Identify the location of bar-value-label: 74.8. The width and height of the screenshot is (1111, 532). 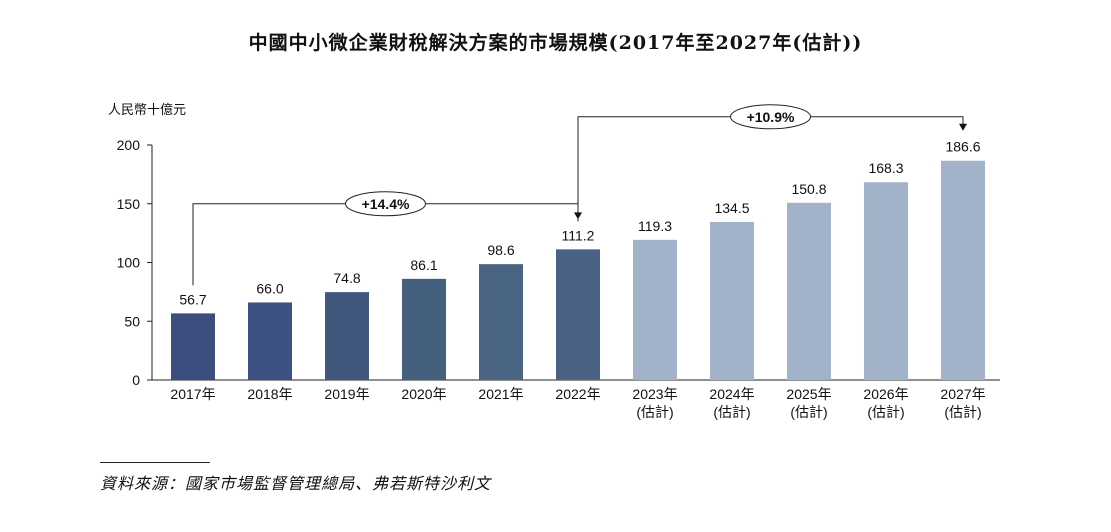
(346, 278).